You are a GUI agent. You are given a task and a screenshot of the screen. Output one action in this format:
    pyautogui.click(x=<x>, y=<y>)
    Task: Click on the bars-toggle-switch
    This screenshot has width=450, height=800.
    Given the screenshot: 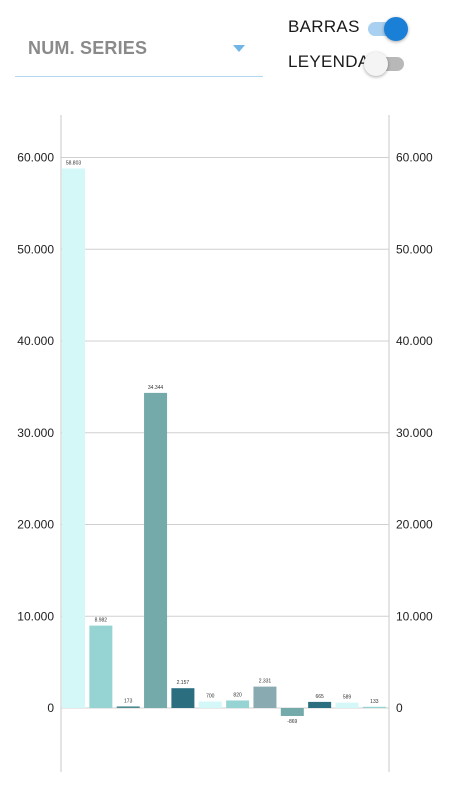 What is the action you would take?
    pyautogui.click(x=388, y=29)
    